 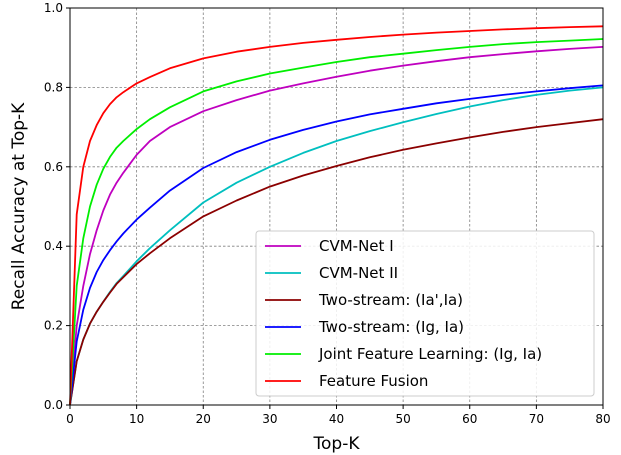 What do you see at coordinates (70, 419) in the screenshot?
I see `x-tick-label: 0` at bounding box center [70, 419].